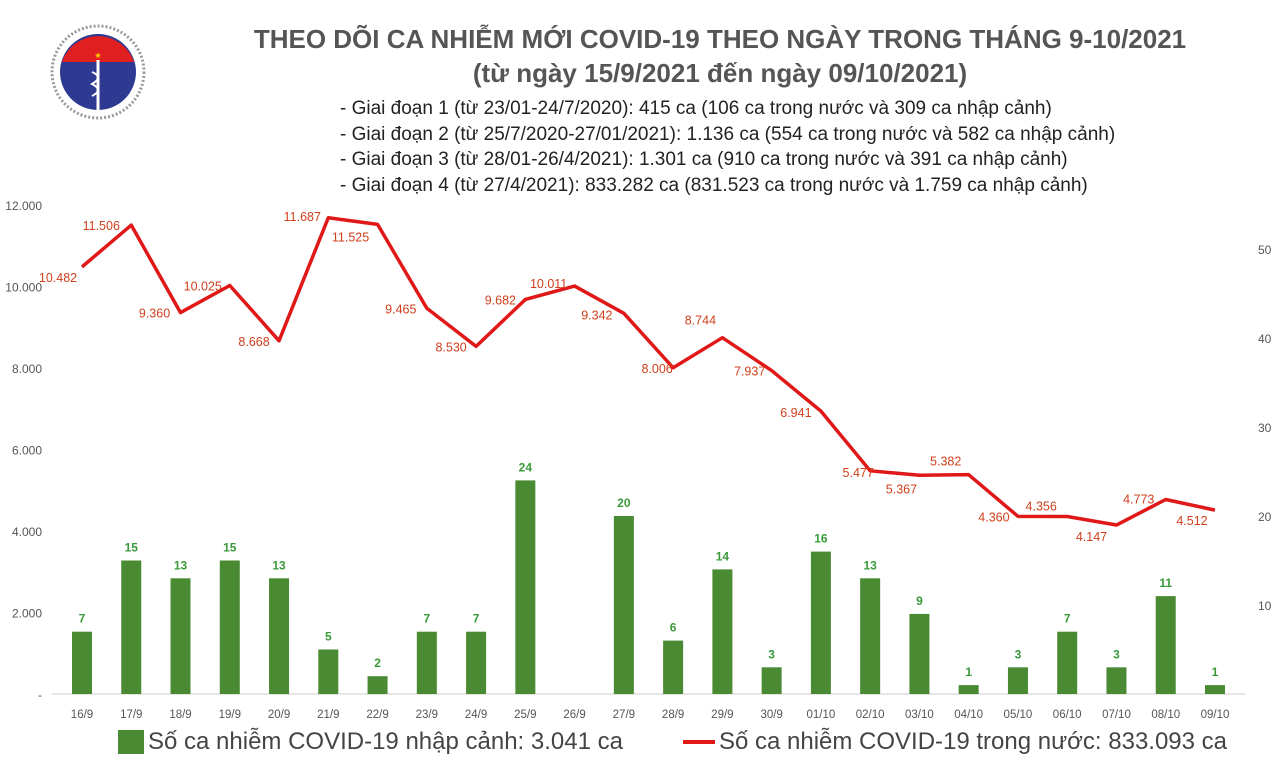  I want to click on x-tick-label: 27/9, so click(624, 715).